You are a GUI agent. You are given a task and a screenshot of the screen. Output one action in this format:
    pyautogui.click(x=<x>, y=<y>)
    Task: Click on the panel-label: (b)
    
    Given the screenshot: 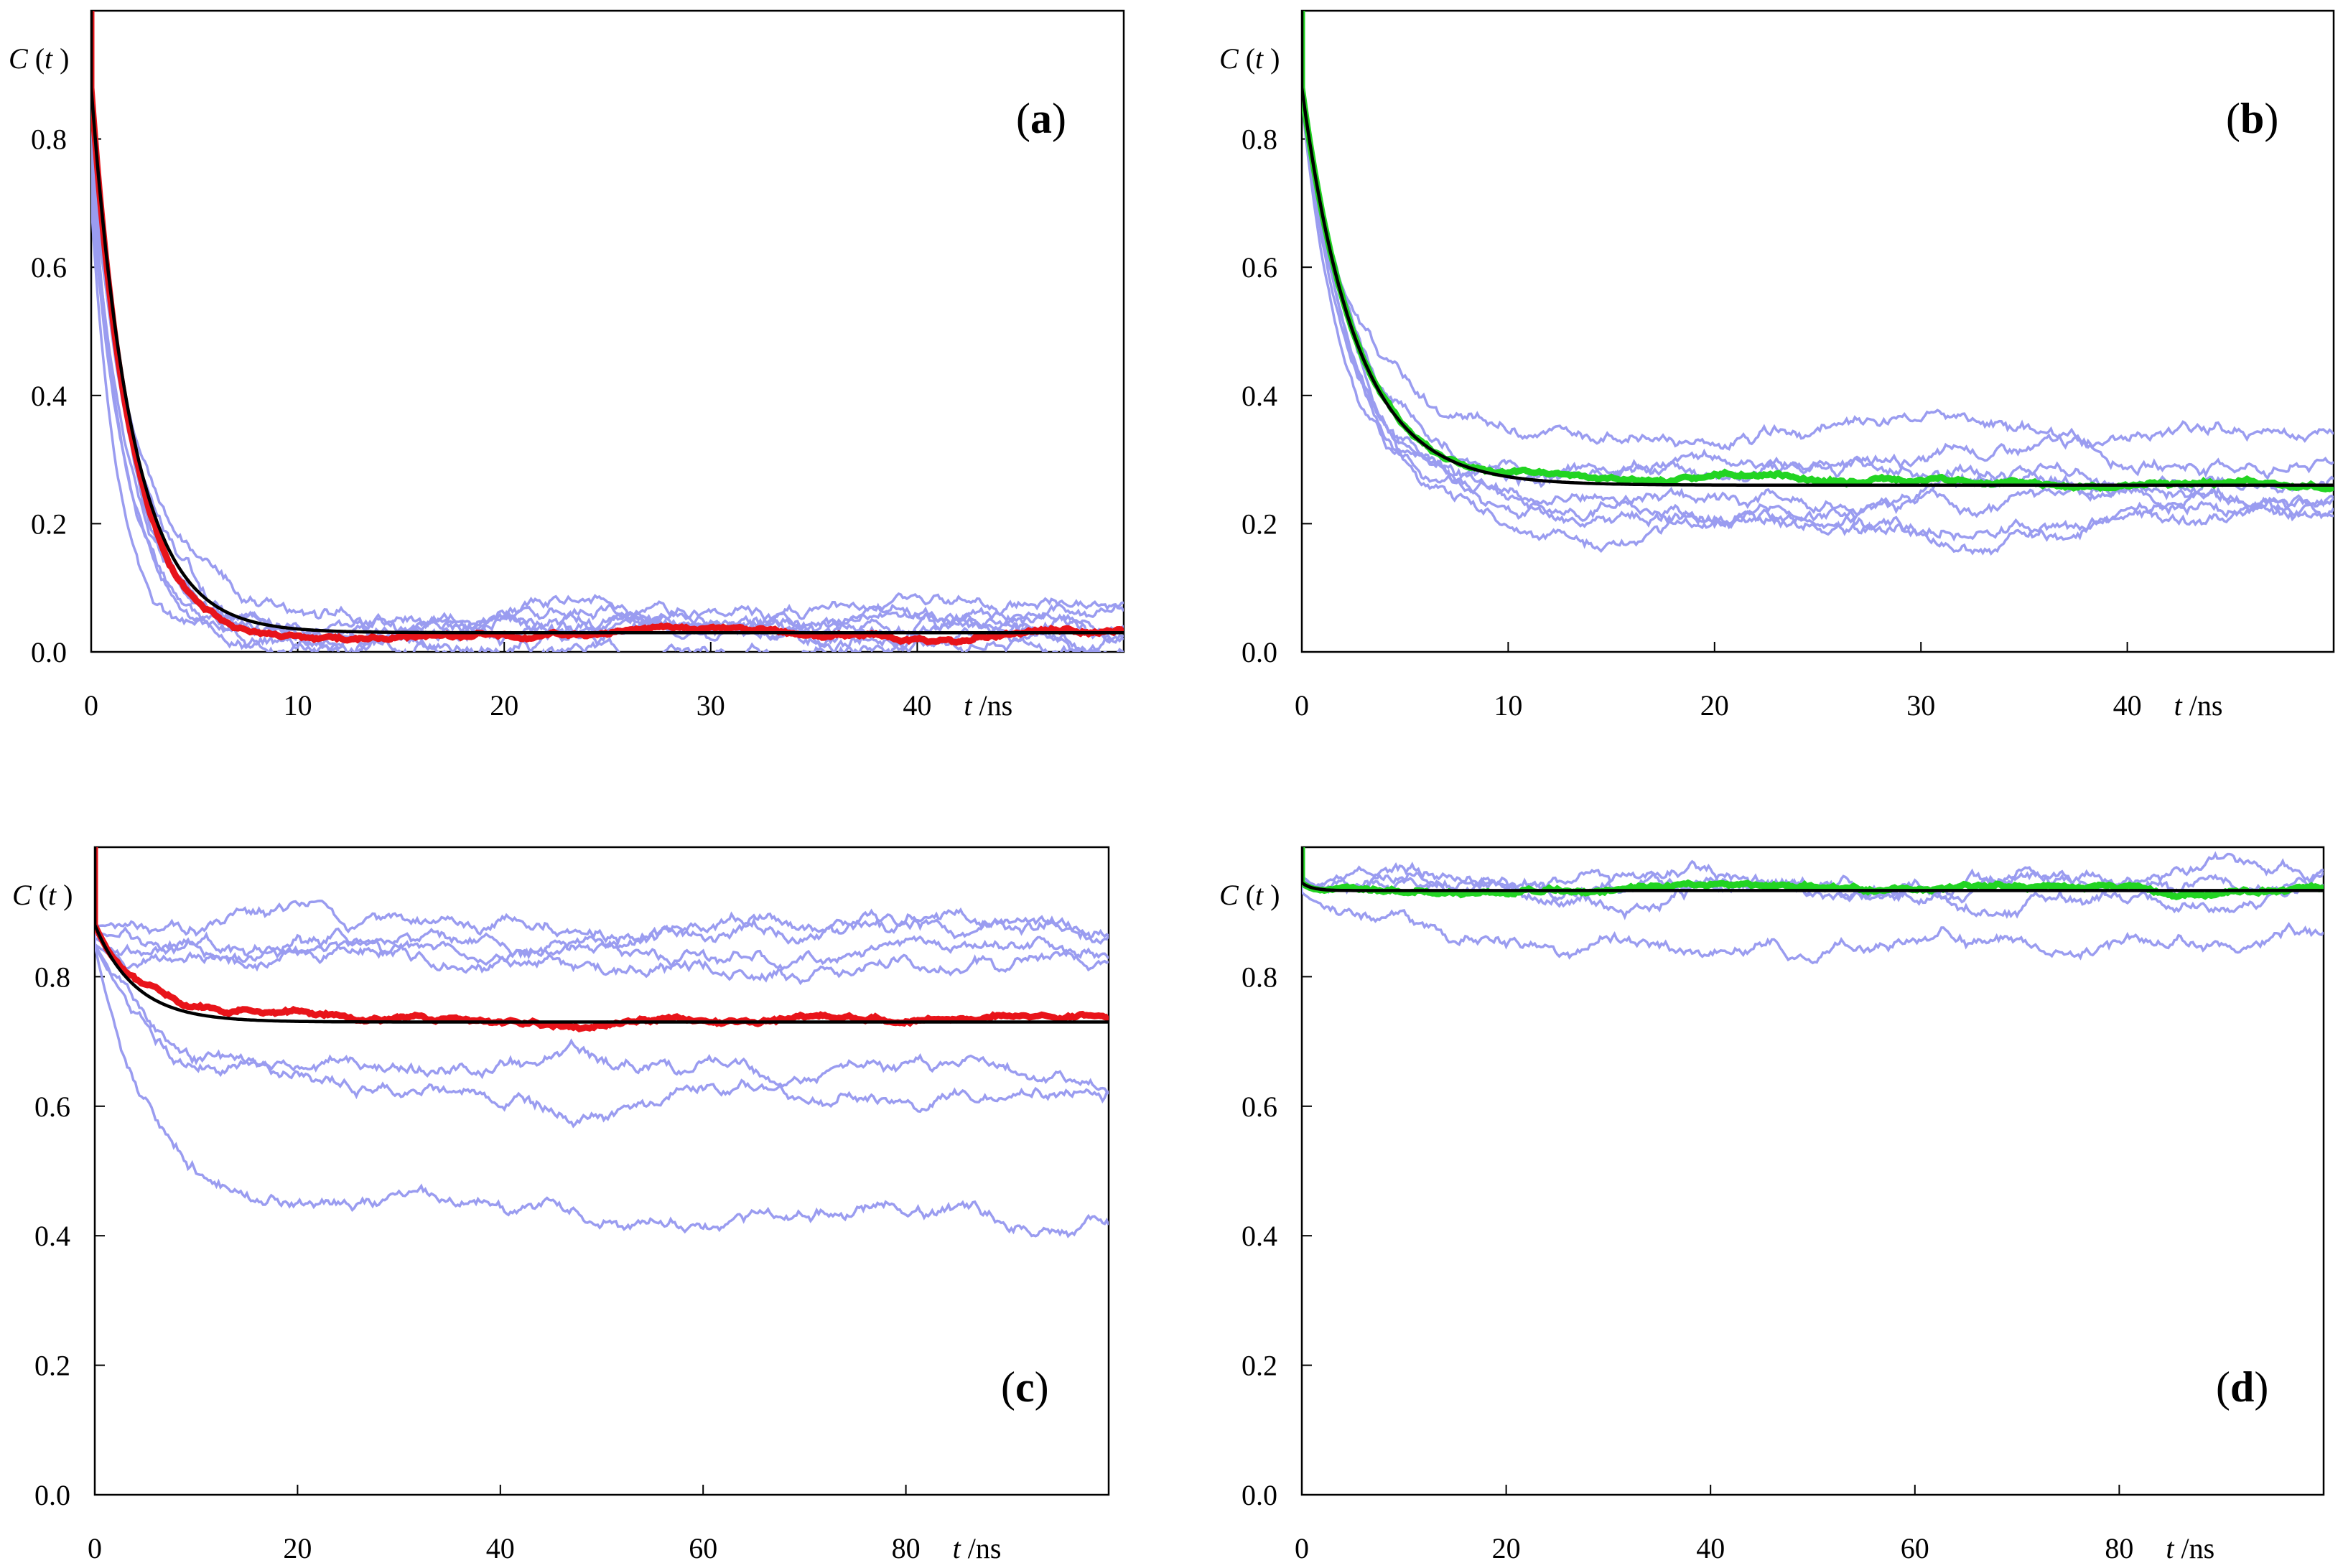 What is the action you would take?
    pyautogui.click(x=2252, y=118)
    